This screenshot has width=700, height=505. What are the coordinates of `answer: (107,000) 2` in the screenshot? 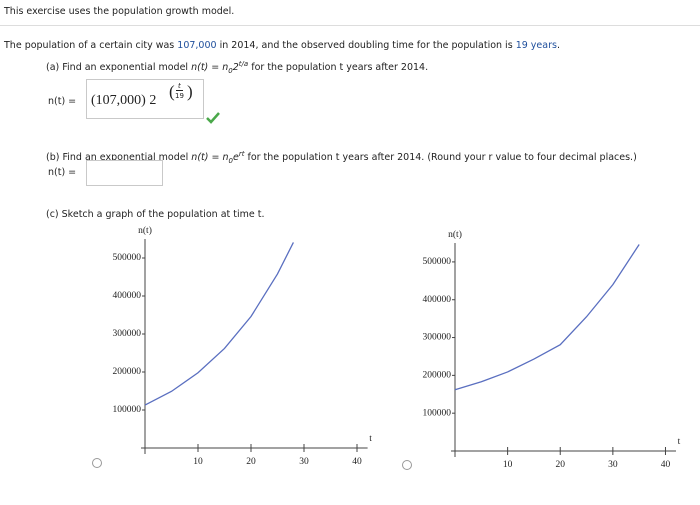 It's located at (124, 100).